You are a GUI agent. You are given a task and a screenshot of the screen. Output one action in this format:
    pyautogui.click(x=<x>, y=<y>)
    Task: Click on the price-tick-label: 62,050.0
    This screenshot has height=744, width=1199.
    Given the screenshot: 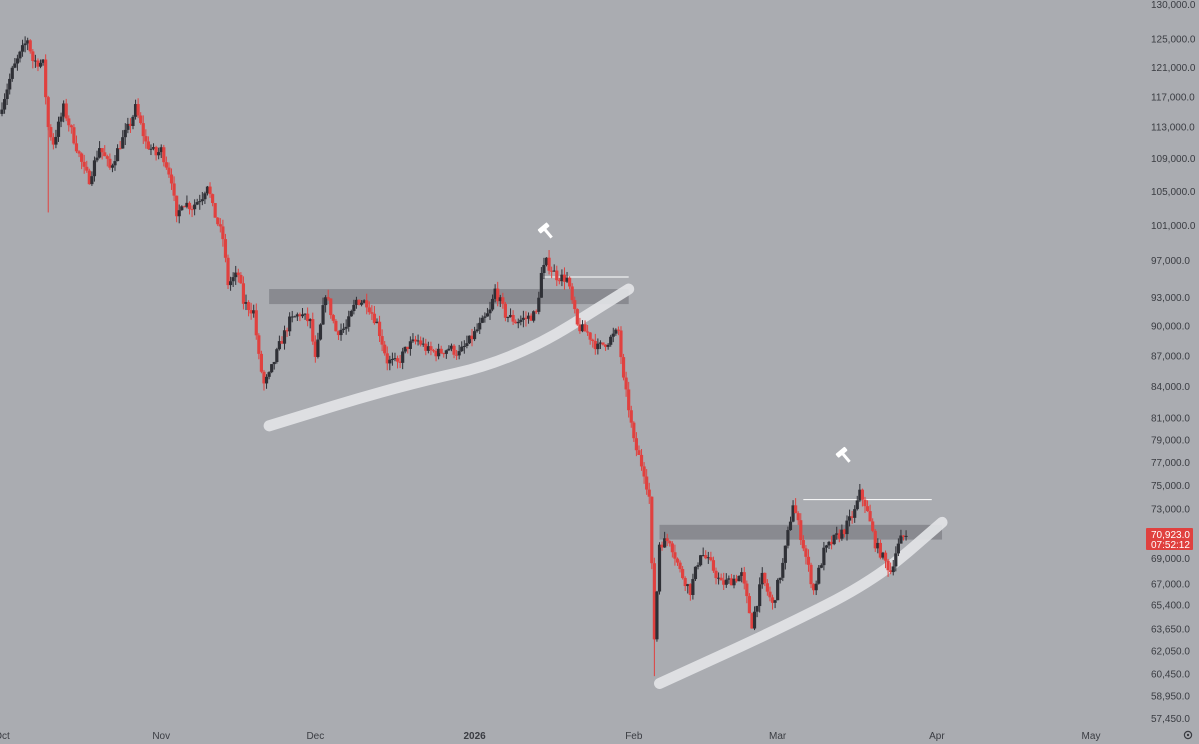 What is the action you would take?
    pyautogui.click(x=1170, y=652)
    